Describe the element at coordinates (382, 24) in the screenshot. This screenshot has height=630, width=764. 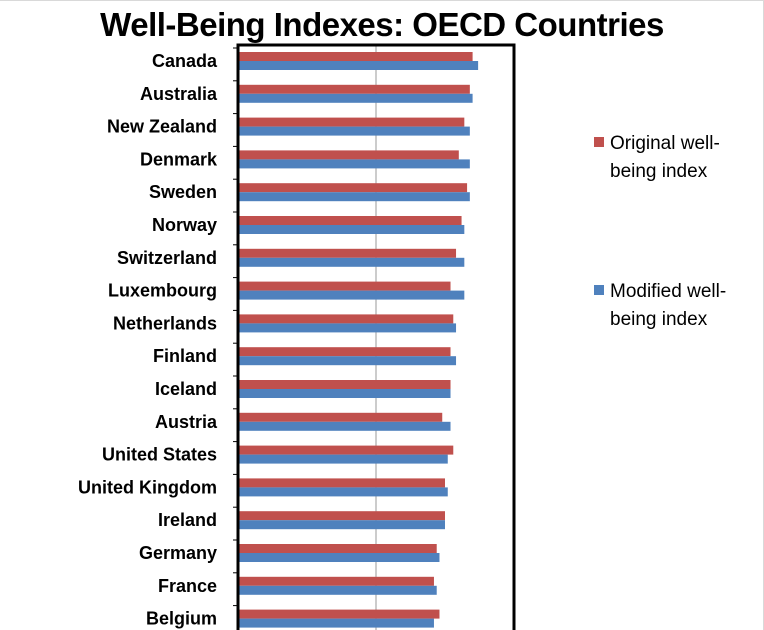
I see `chart-title: Well-Being Indexes: OECD Countries` at that location.